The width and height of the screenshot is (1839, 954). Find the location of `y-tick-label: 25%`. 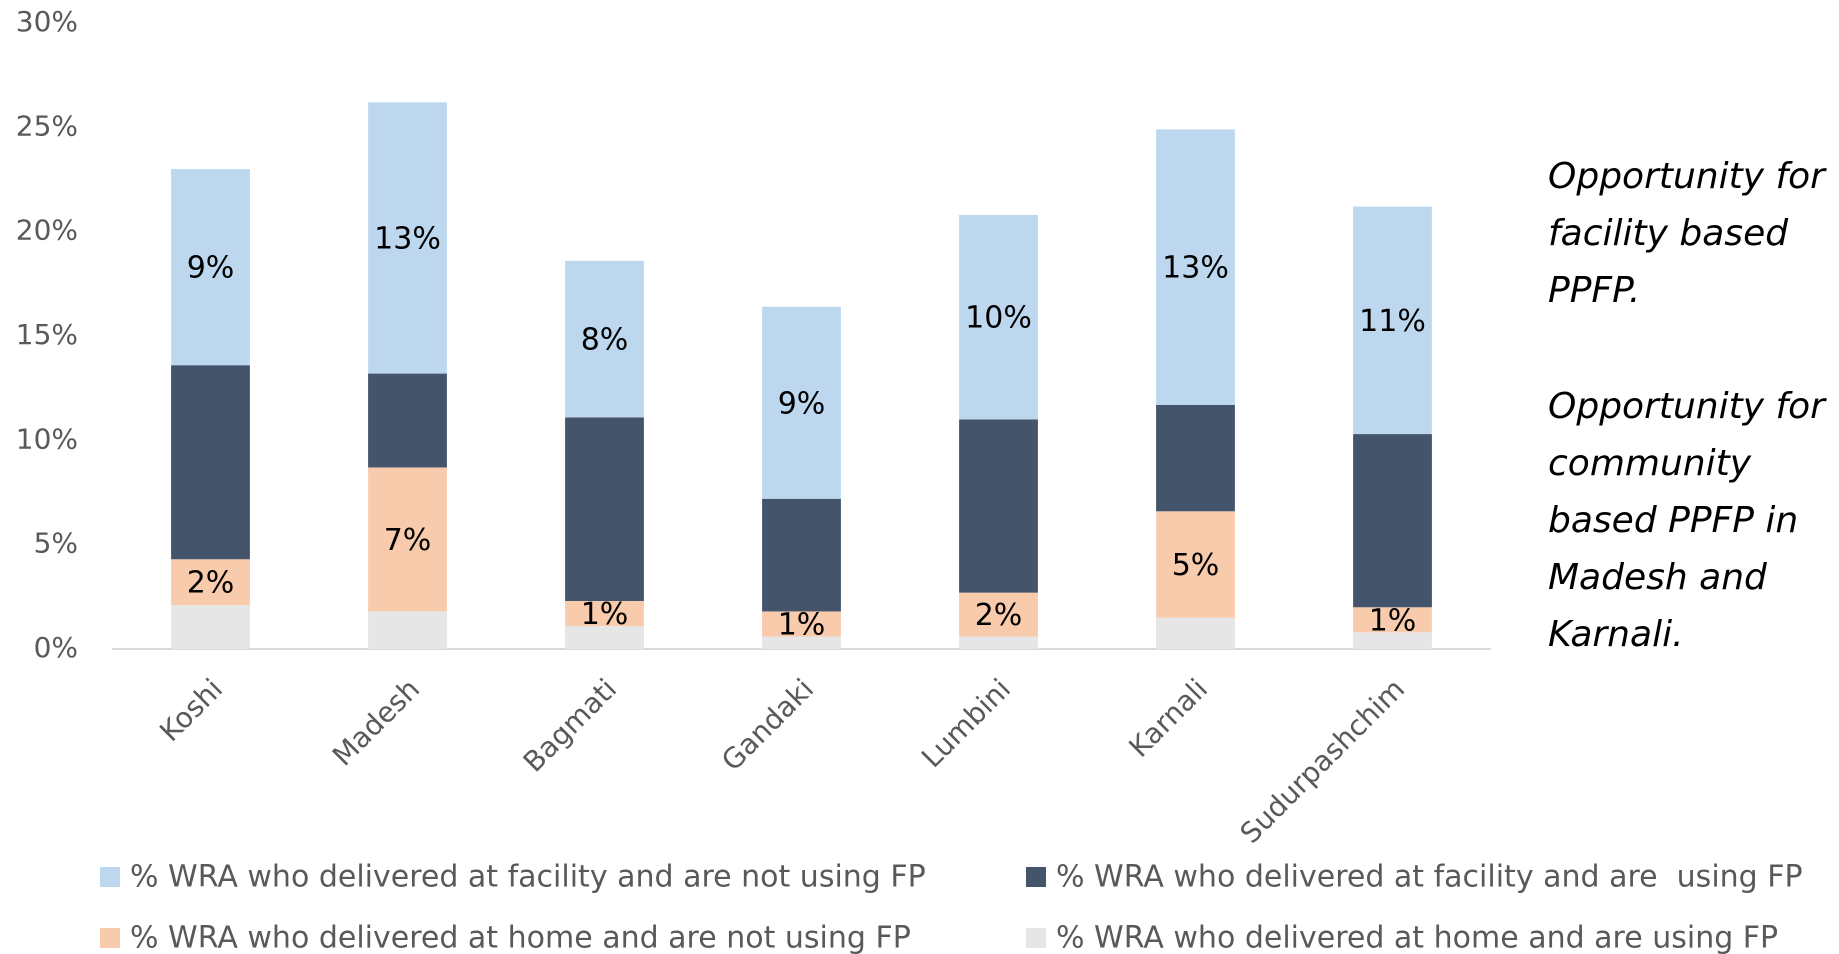

y-tick-label: 25% is located at coordinates (47, 125).